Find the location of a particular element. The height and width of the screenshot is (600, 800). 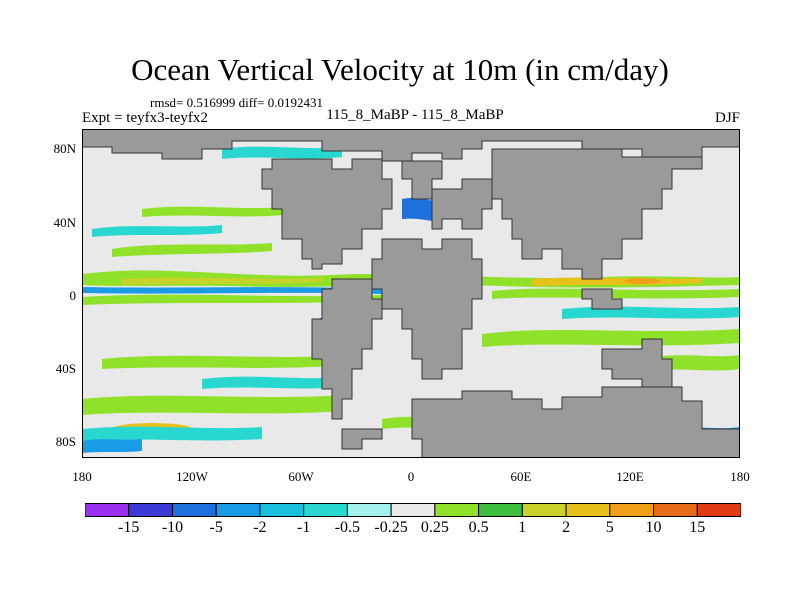

north-america is located at coordinates (327, 214).